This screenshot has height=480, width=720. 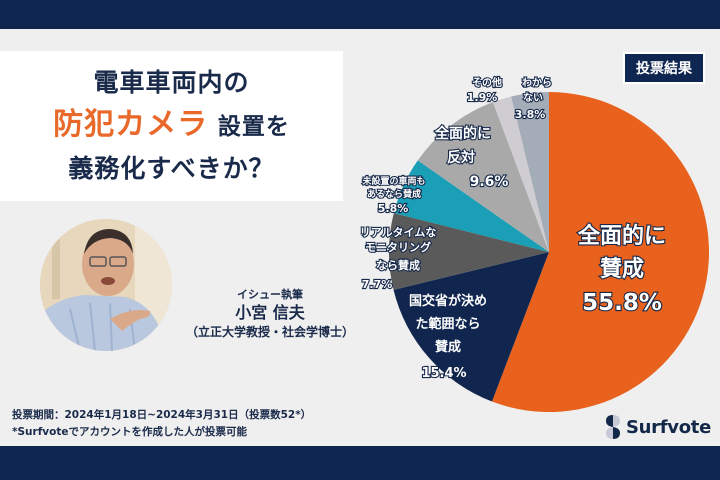 I want to click on slice-label-uninstalled-cars-support: 未設置の車両も あるなら賛成 5.8%, so click(x=393, y=195).